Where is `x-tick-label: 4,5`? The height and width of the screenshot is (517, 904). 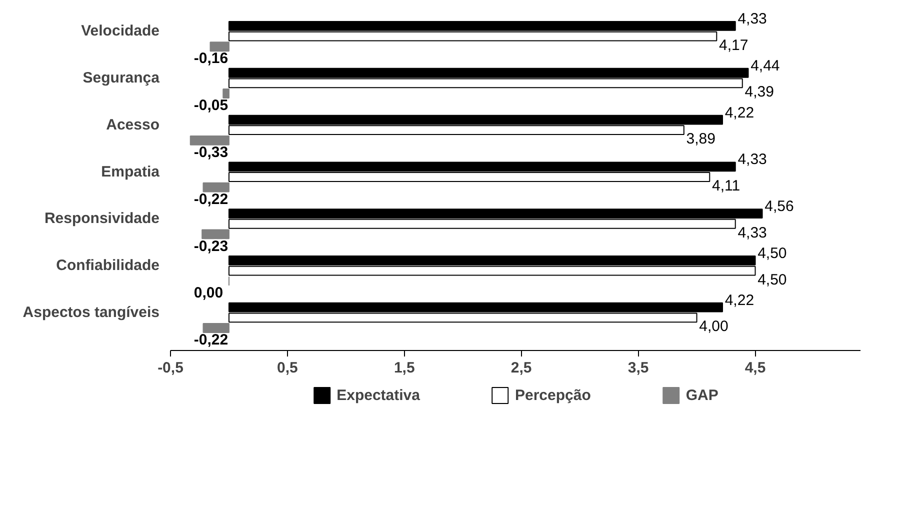
x-tick-label: 4,5 is located at coordinates (755, 368).